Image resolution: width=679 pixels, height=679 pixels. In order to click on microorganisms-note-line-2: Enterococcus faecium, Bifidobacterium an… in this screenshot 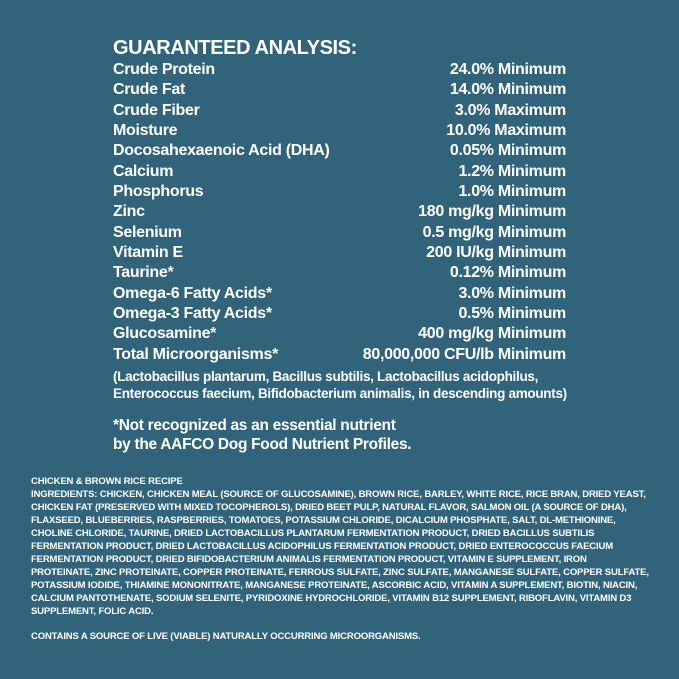, I will do `click(340, 393)`.